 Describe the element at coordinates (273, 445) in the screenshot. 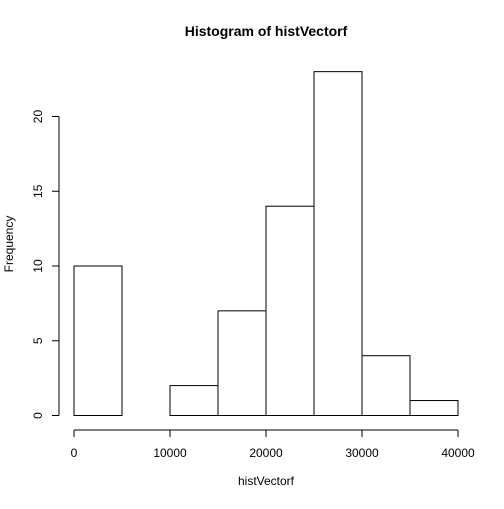

I see `x-ticks-group: 0 10000 20000 30000 40000` at that location.